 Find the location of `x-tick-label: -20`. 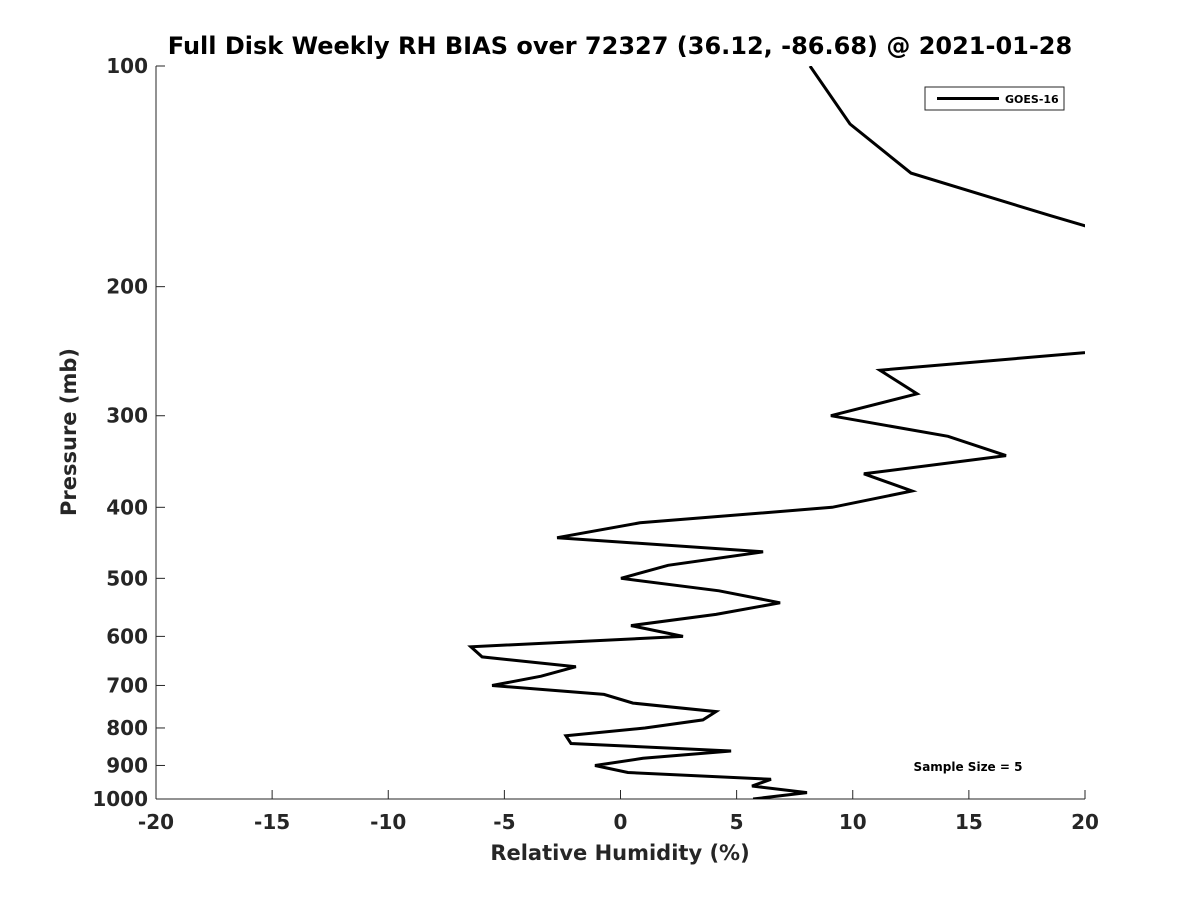

x-tick-label: -20 is located at coordinates (156, 822).